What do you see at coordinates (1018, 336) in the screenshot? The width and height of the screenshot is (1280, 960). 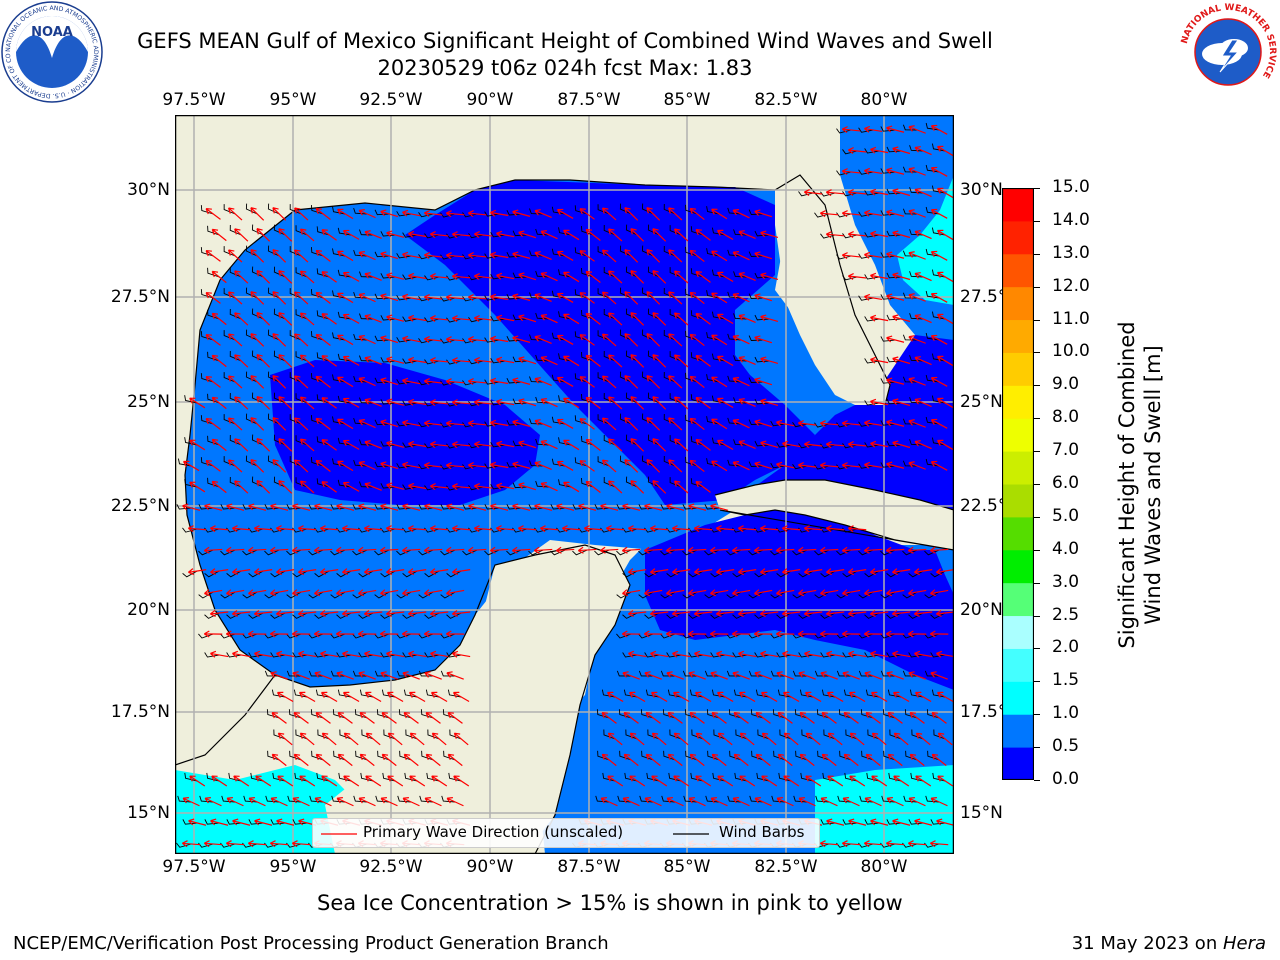 I see `colorbar-swatch` at bounding box center [1018, 336].